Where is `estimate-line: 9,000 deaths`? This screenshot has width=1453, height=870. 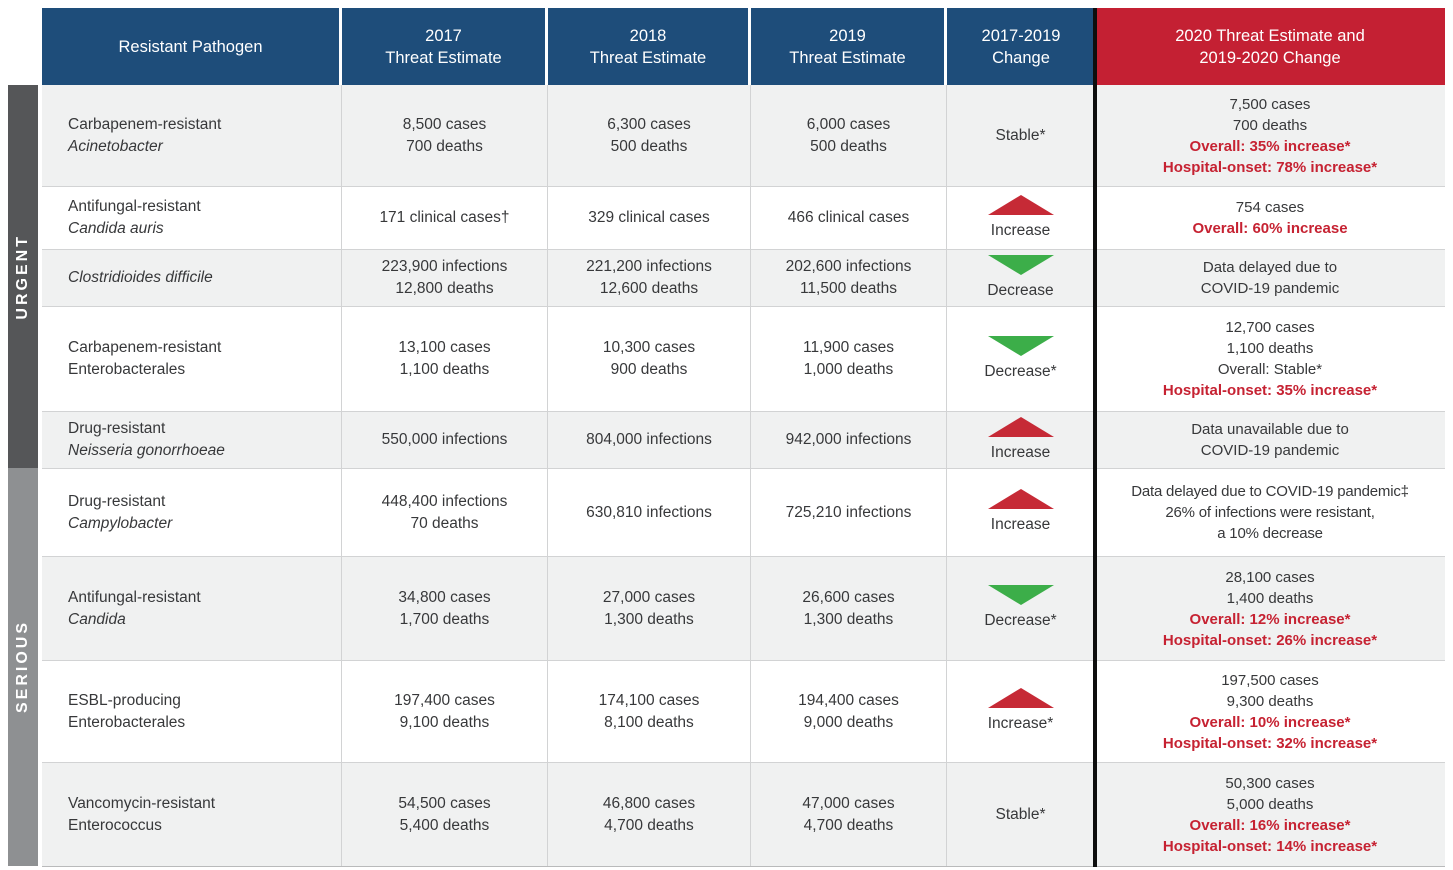
estimate-line: 9,000 deaths is located at coordinates (848, 722).